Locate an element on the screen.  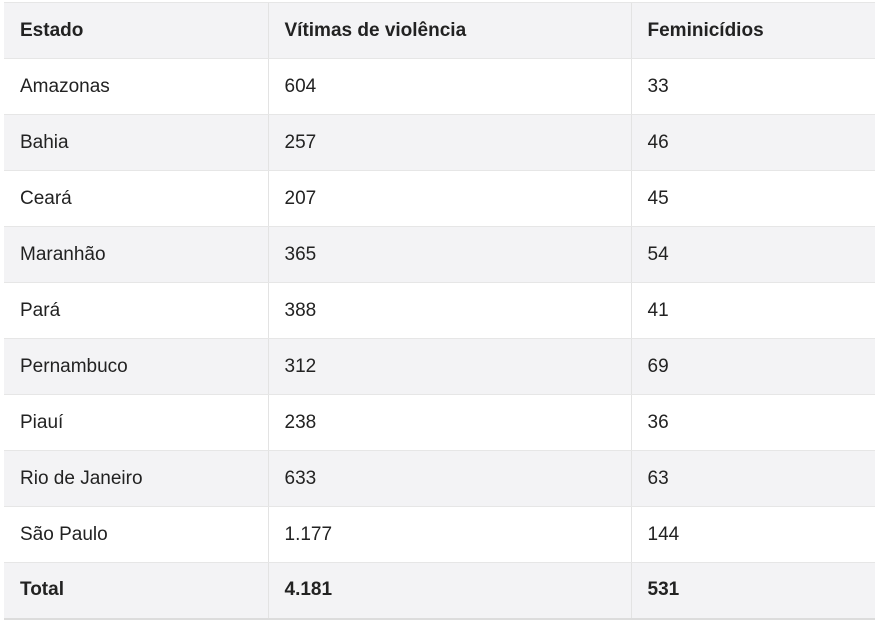
table-row: Pará 388 41 is located at coordinates (439, 310).